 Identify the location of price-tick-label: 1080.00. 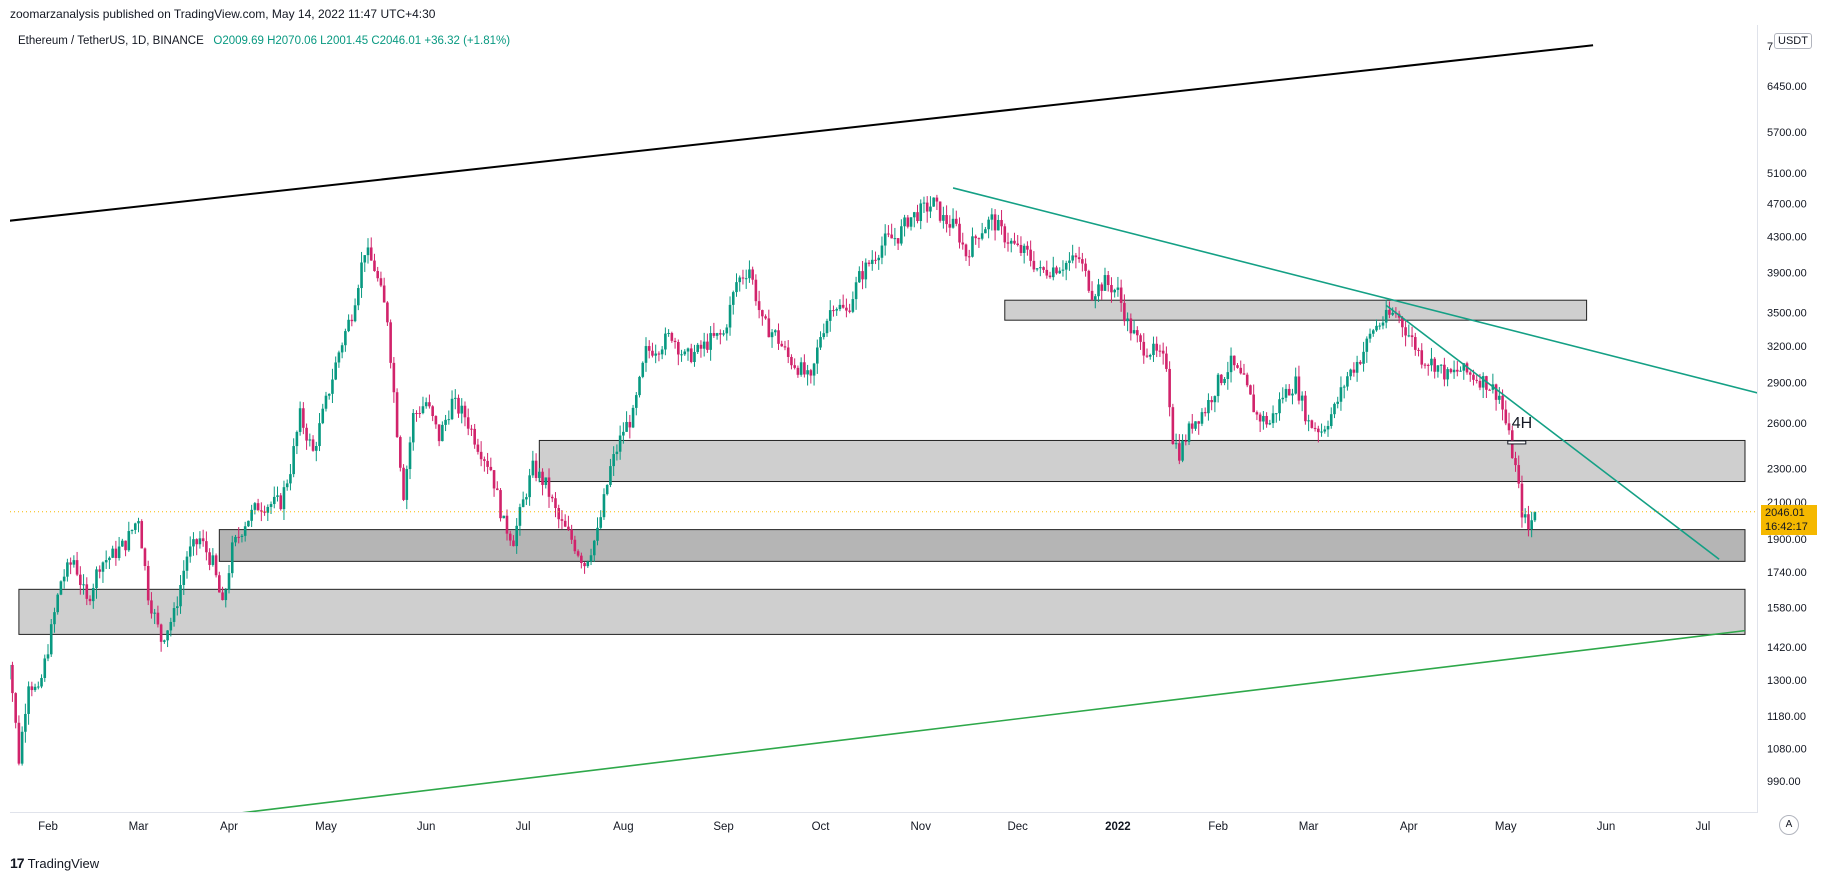
(1787, 750).